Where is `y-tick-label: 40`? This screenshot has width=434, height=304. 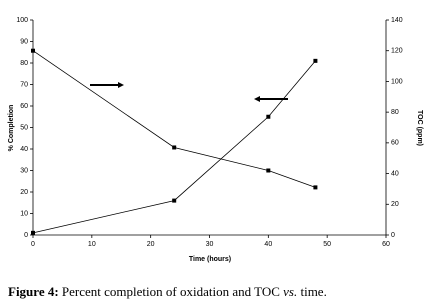
y-tick-label: 40 is located at coordinates (24, 149).